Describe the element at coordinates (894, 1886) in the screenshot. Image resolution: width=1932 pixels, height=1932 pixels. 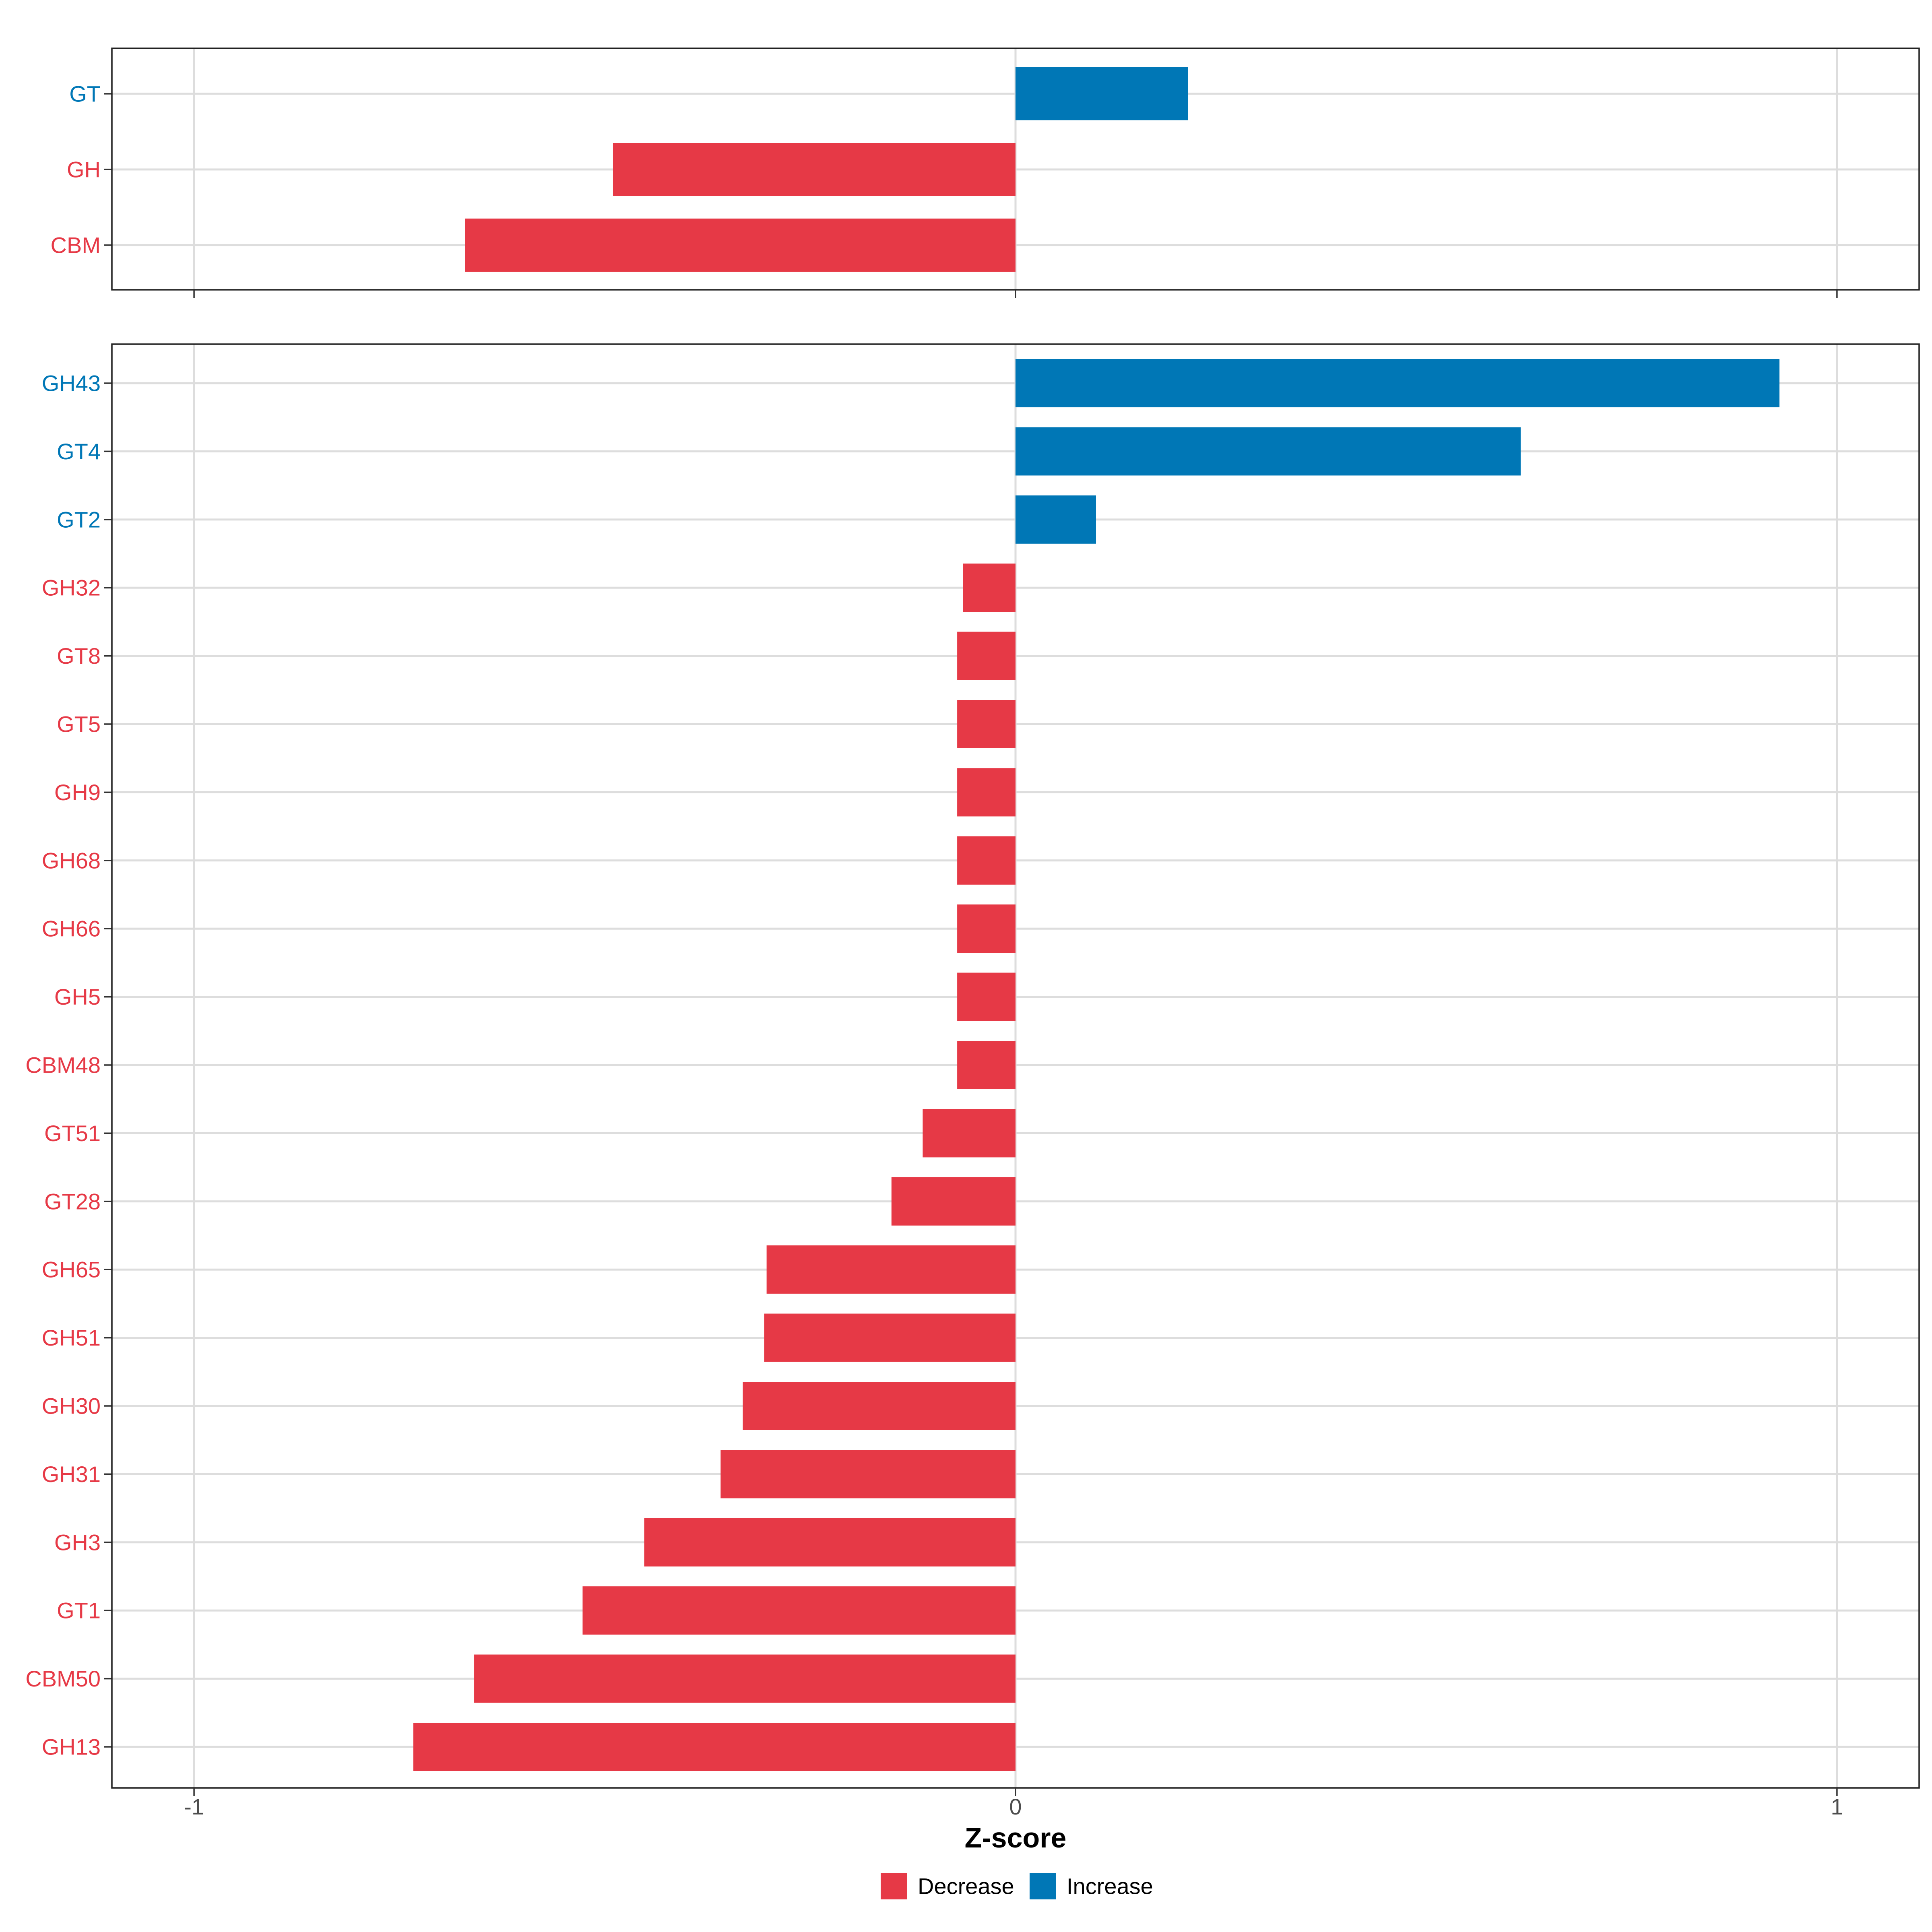
I see `legend-key-decrease` at that location.